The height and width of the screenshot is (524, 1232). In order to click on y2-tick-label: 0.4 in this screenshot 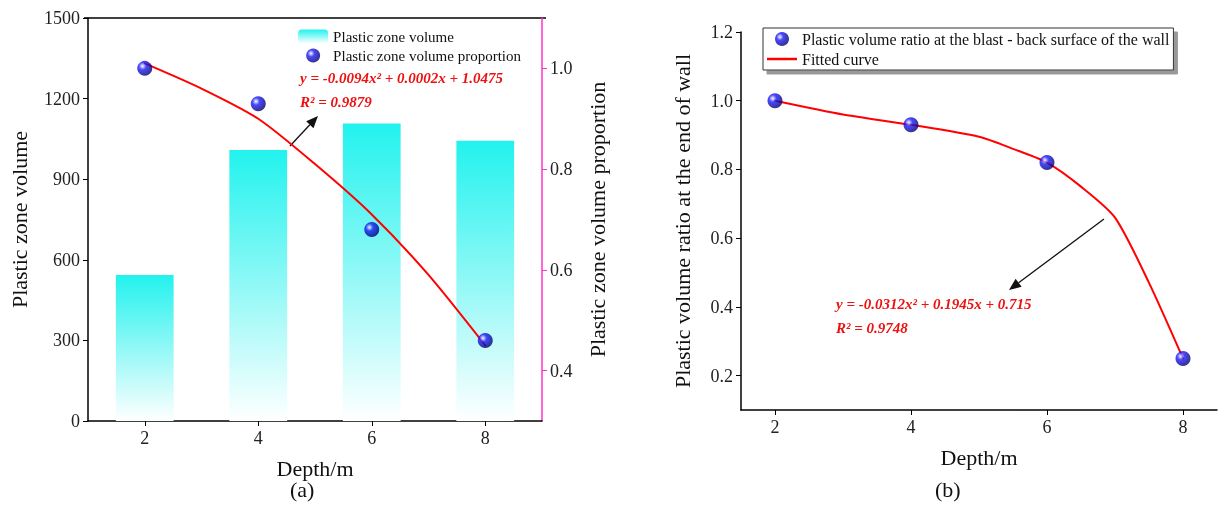, I will do `click(561, 370)`.